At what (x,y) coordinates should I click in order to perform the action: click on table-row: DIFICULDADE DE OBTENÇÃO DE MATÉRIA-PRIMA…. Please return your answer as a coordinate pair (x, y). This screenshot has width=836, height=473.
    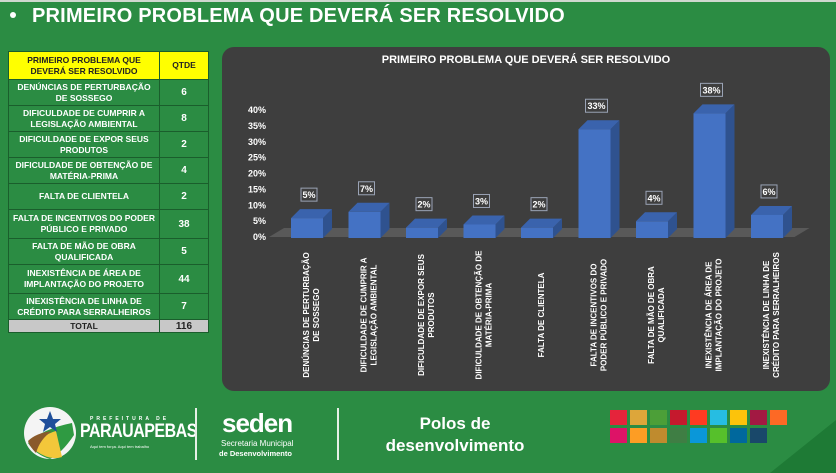
    Looking at the image, I should click on (108, 170).